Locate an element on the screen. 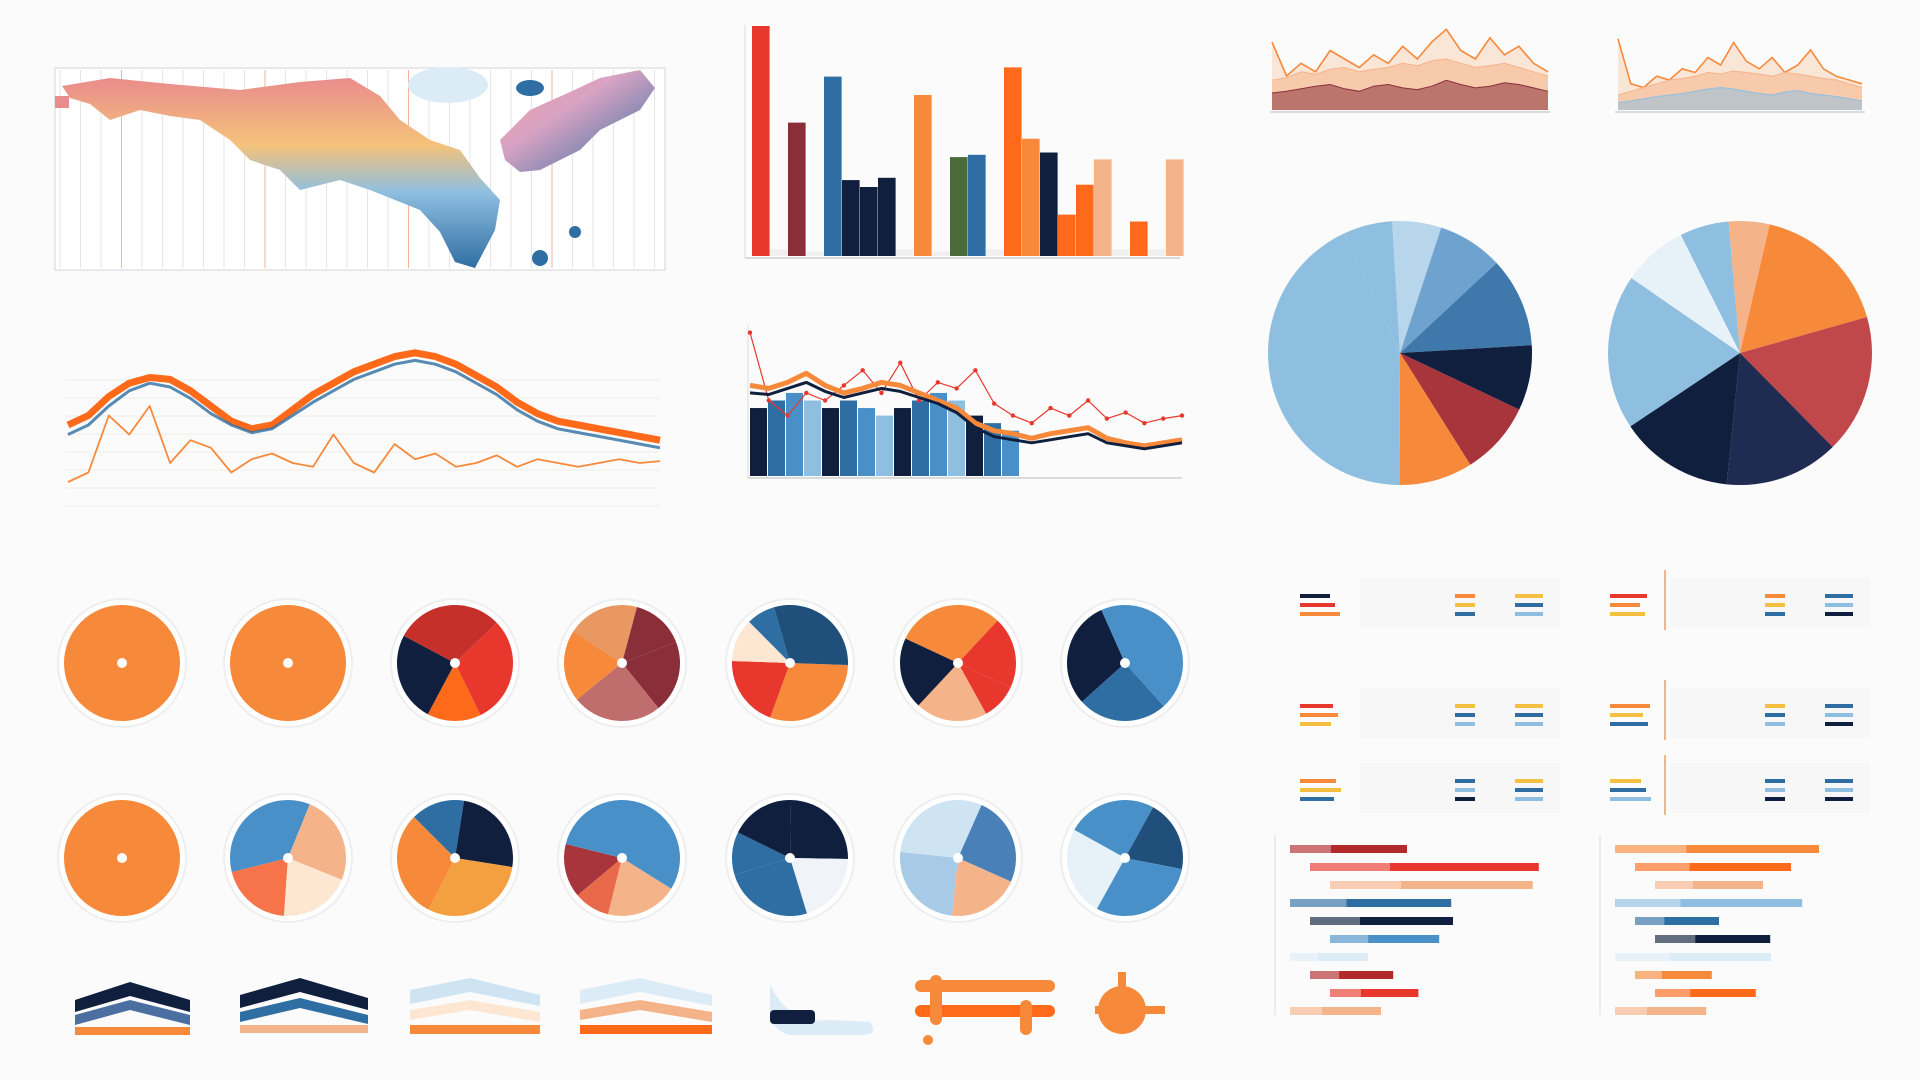  pipe-shape is located at coordinates (985, 1010).